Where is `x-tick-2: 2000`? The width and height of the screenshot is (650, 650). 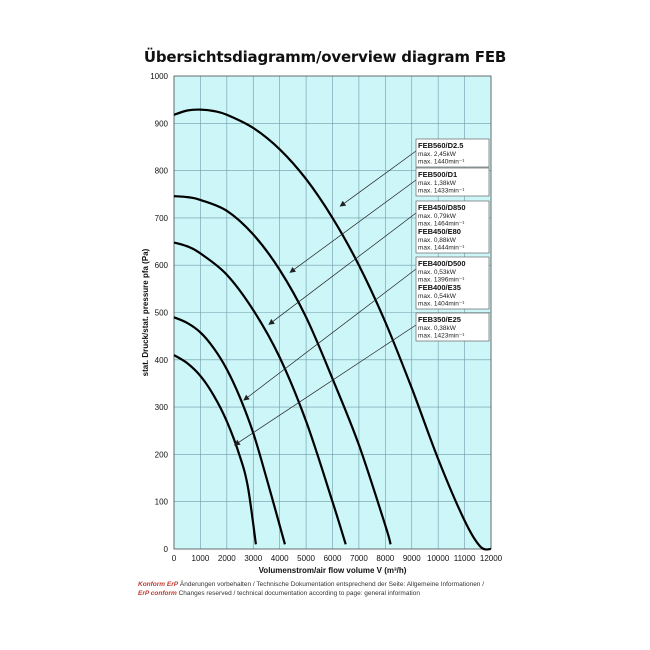 x-tick-2: 2000 is located at coordinates (227, 558).